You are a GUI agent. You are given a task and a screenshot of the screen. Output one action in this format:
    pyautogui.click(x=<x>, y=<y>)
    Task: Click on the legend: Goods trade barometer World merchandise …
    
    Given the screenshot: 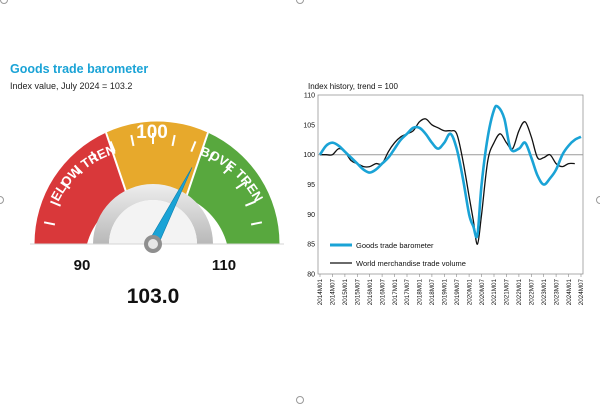 What is the action you would take?
    pyautogui.click(x=398, y=254)
    